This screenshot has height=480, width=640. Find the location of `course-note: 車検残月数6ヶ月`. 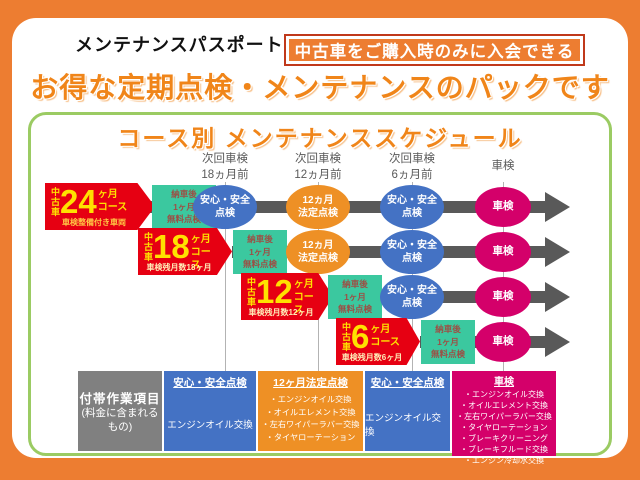

course-note: 車検残月数6ヶ月 is located at coordinates (372, 357).